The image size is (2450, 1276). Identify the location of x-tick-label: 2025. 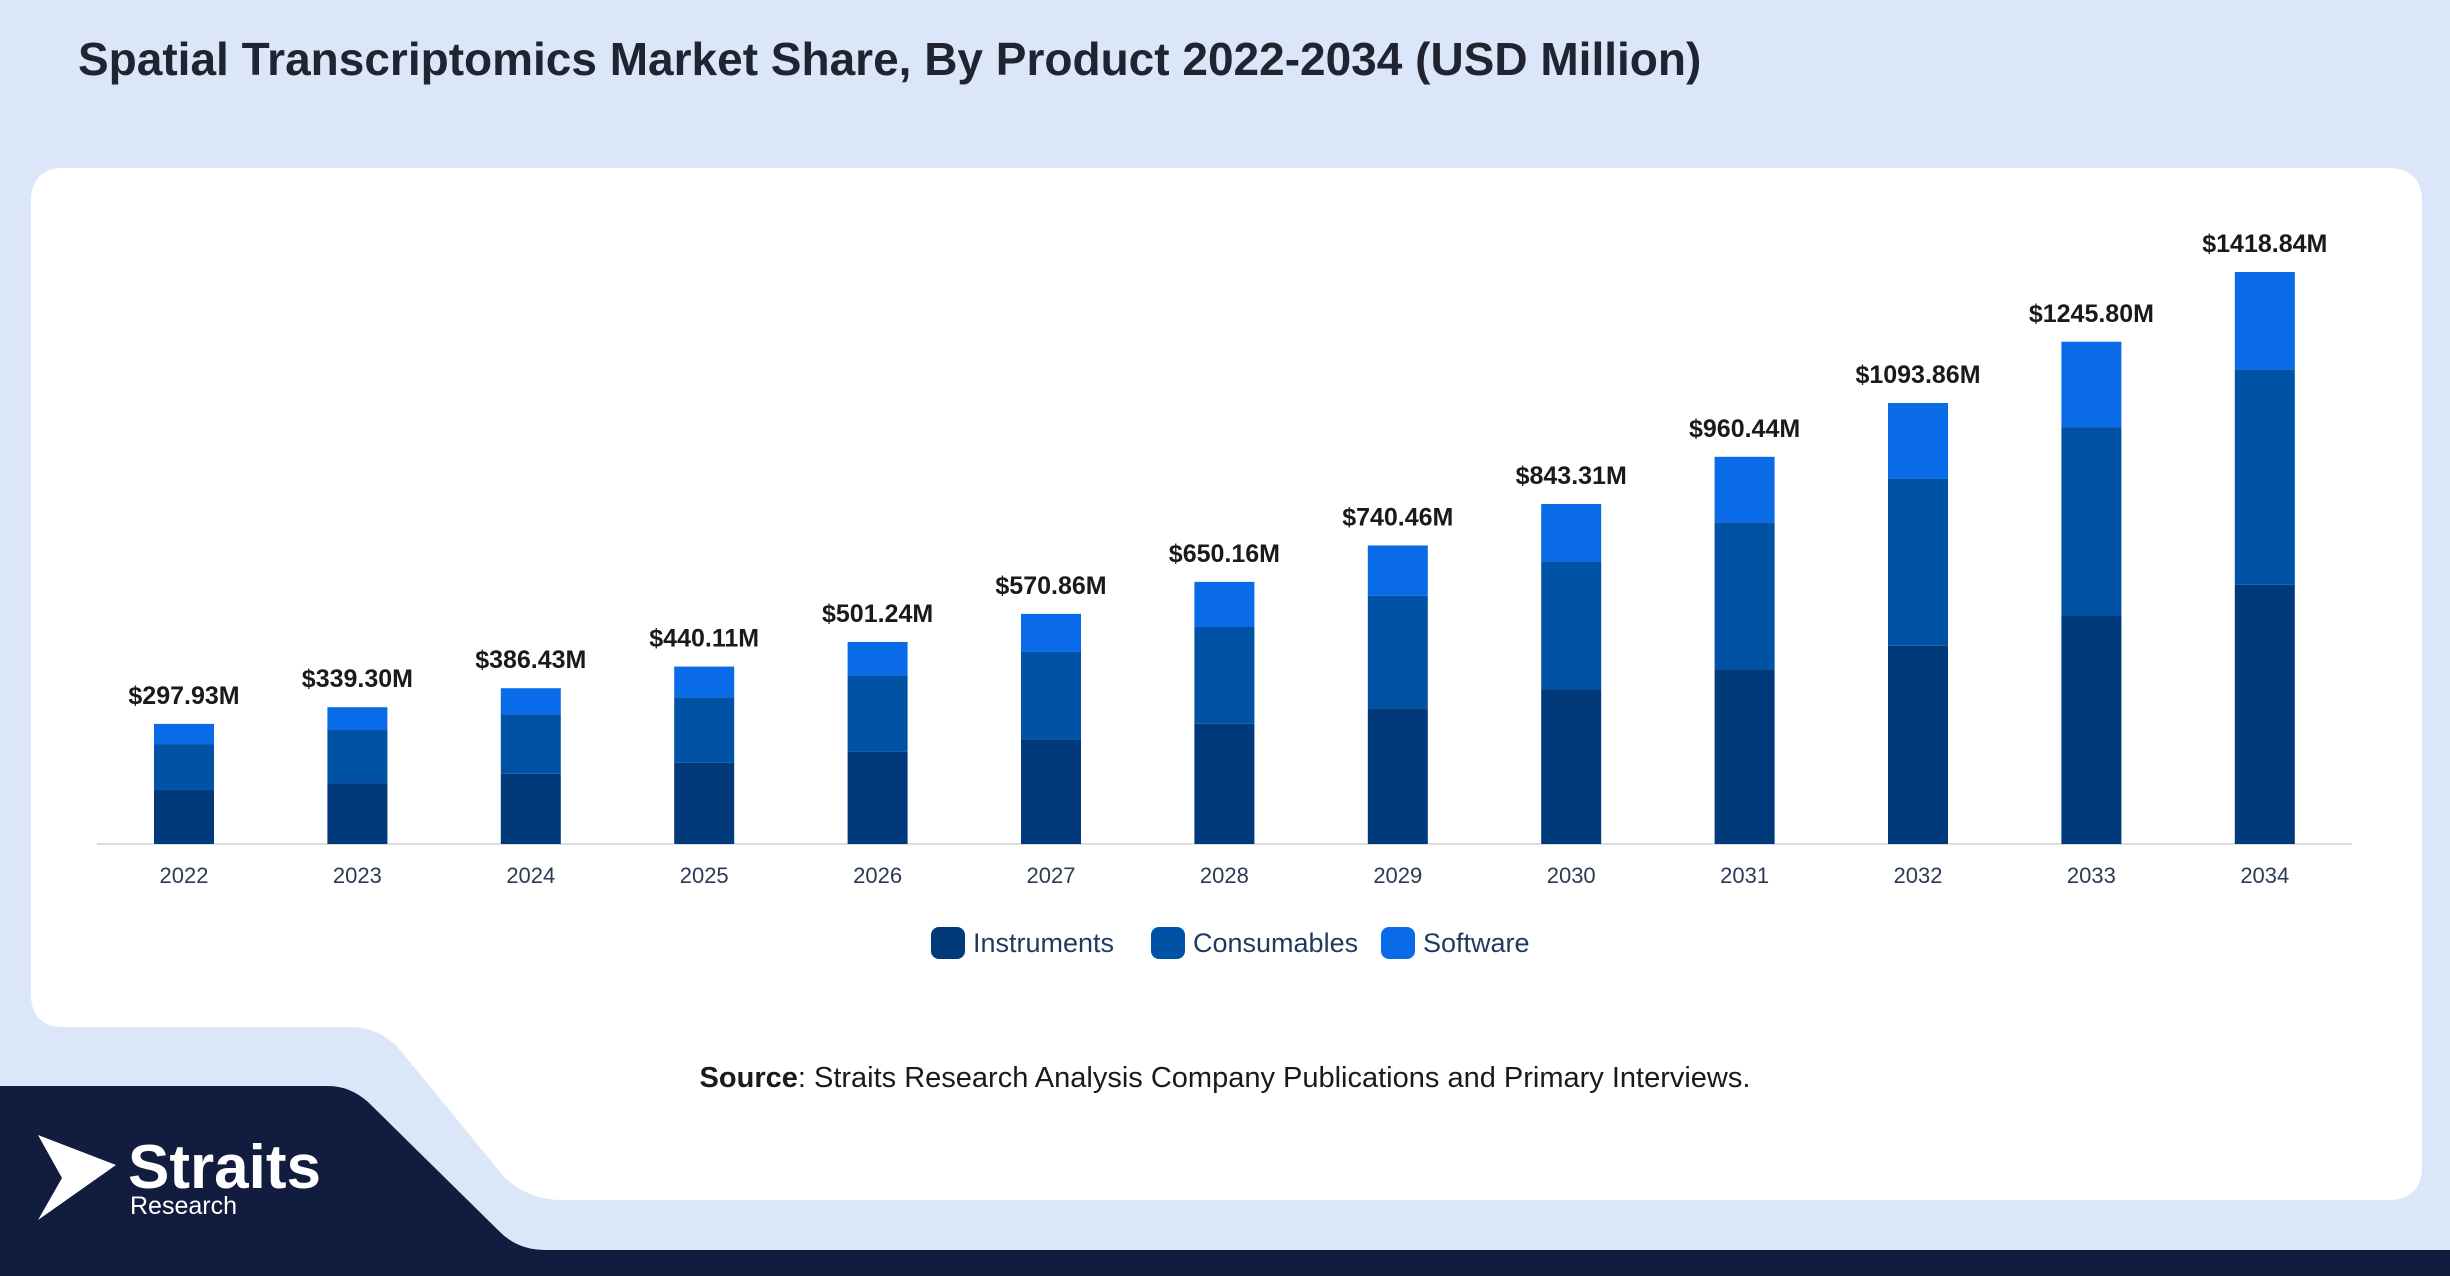
(704, 875).